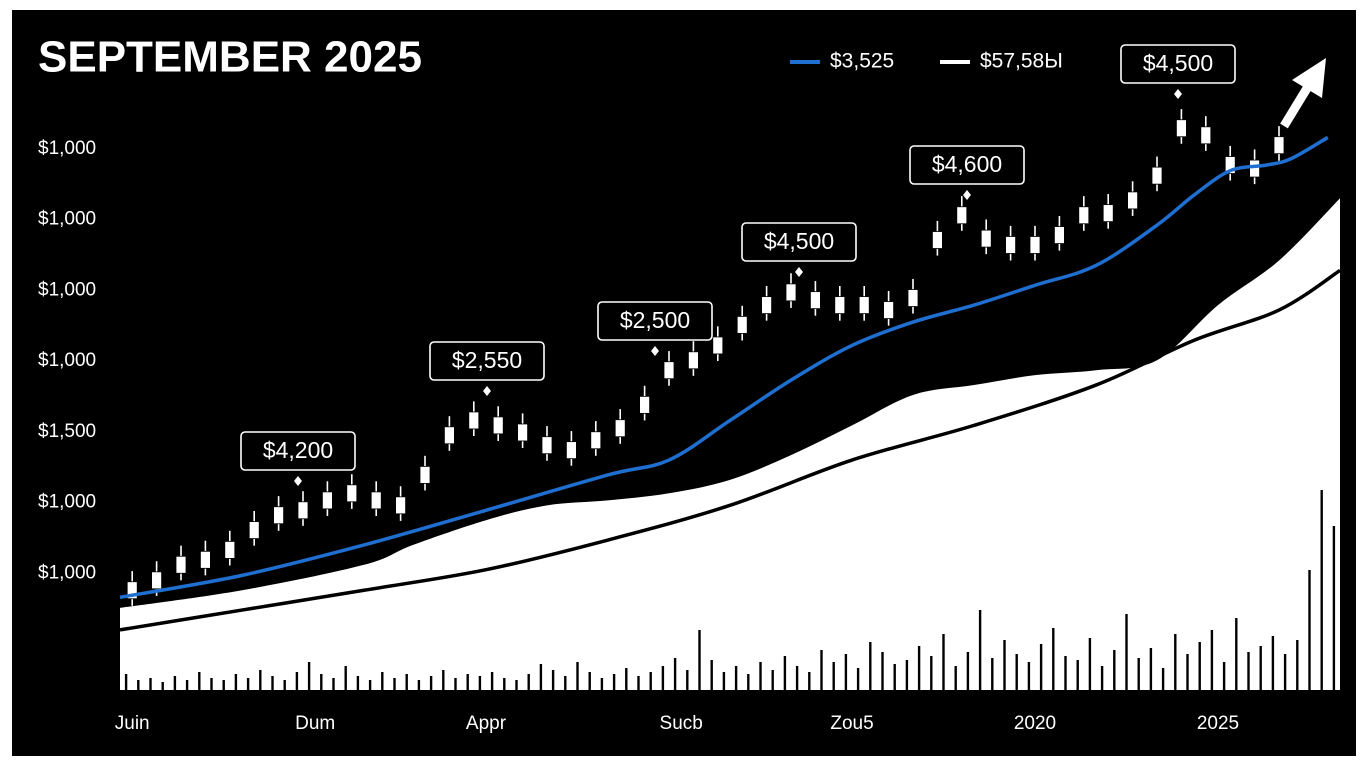 The width and height of the screenshot is (1368, 768). I want to click on x-tick-label: 2020, so click(1035, 723).